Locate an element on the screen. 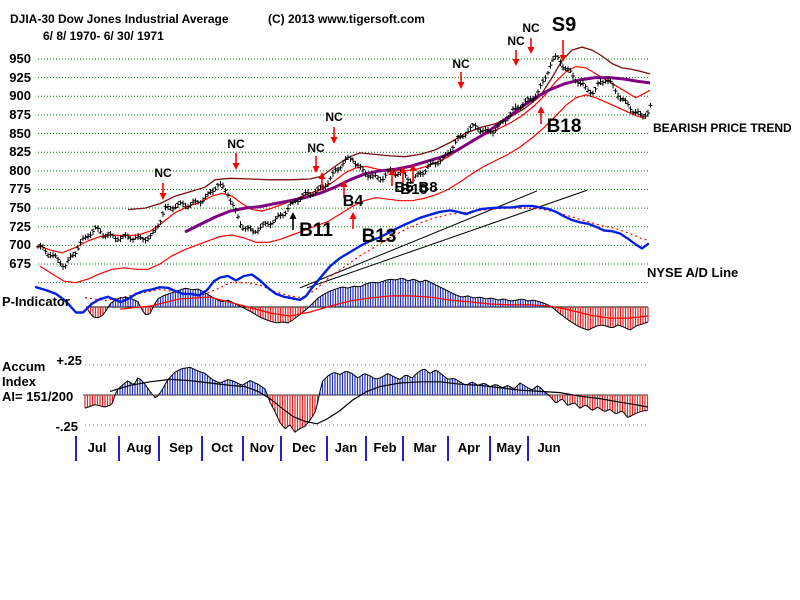  month-label: Sep is located at coordinates (181, 447).